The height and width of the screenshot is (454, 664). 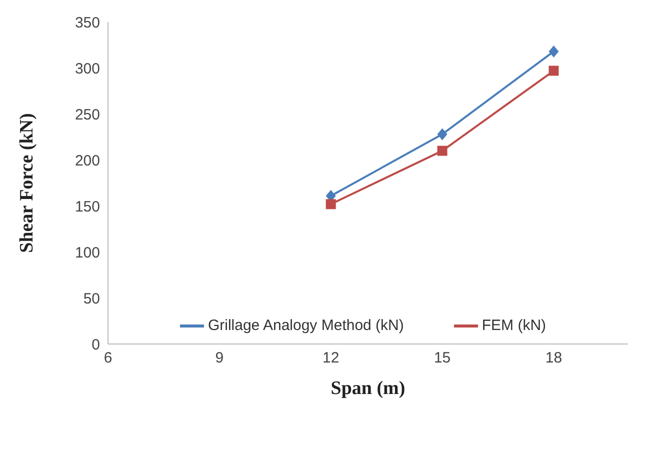 What do you see at coordinates (108, 358) in the screenshot?
I see `x-tick-label: 6` at bounding box center [108, 358].